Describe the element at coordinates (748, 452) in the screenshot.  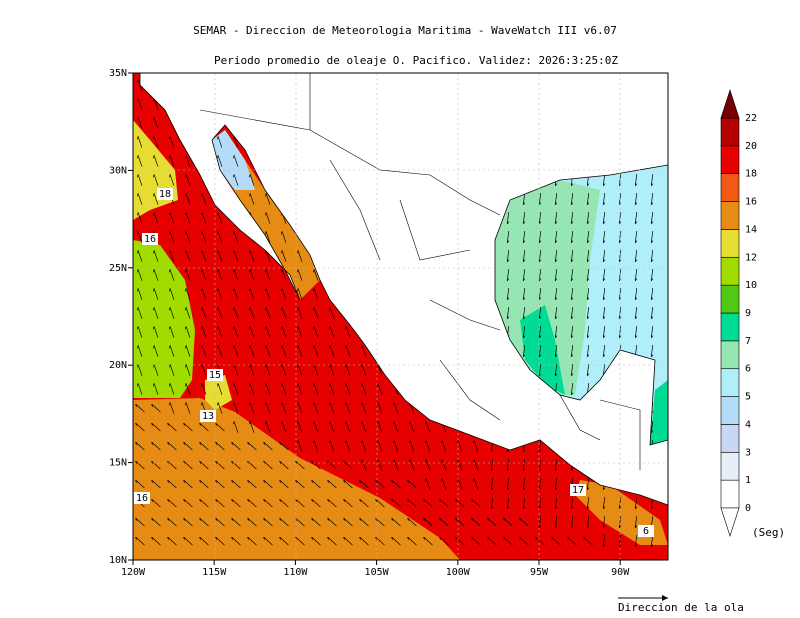
I see `colorbar-label: 3` at that location.